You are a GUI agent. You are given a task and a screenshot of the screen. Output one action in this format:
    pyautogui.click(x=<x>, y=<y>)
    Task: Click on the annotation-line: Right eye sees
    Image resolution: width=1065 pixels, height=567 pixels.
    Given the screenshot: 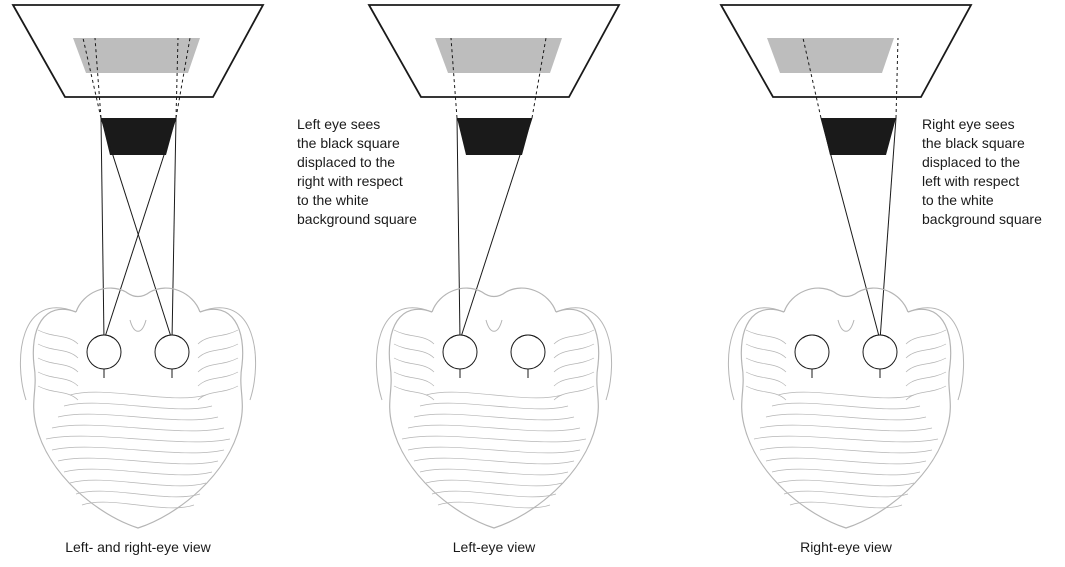 What is the action you would take?
    pyautogui.click(x=968, y=124)
    